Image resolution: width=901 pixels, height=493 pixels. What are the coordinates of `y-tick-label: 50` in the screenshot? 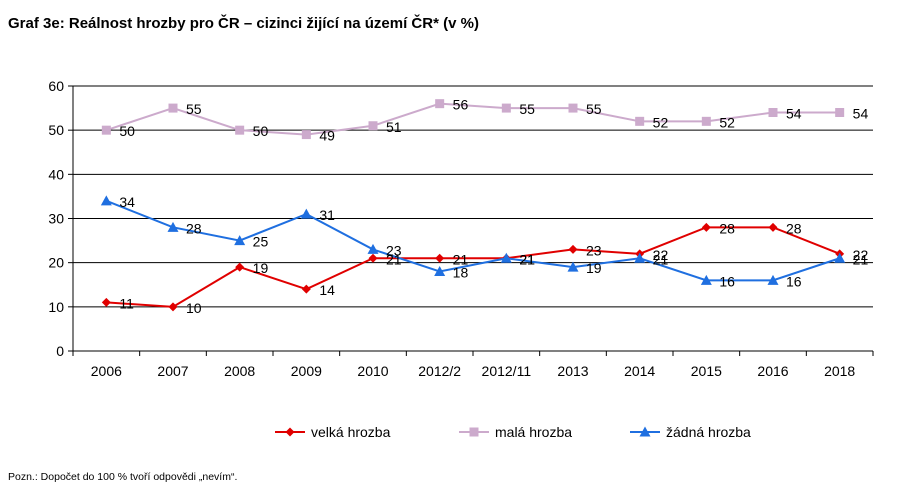 It's located at (56, 130).